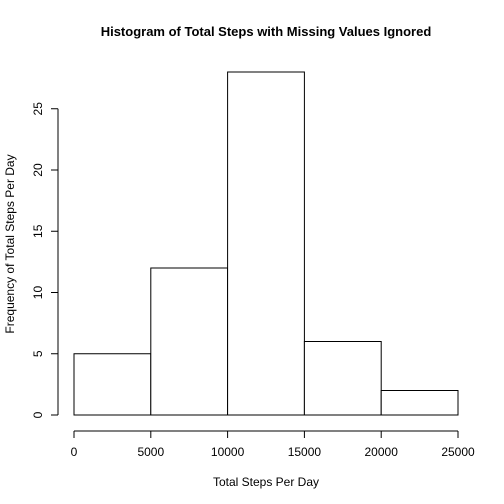 The image size is (504, 504). I want to click on y-axis: 0 5 10 15 20 25, so click(45, 260).